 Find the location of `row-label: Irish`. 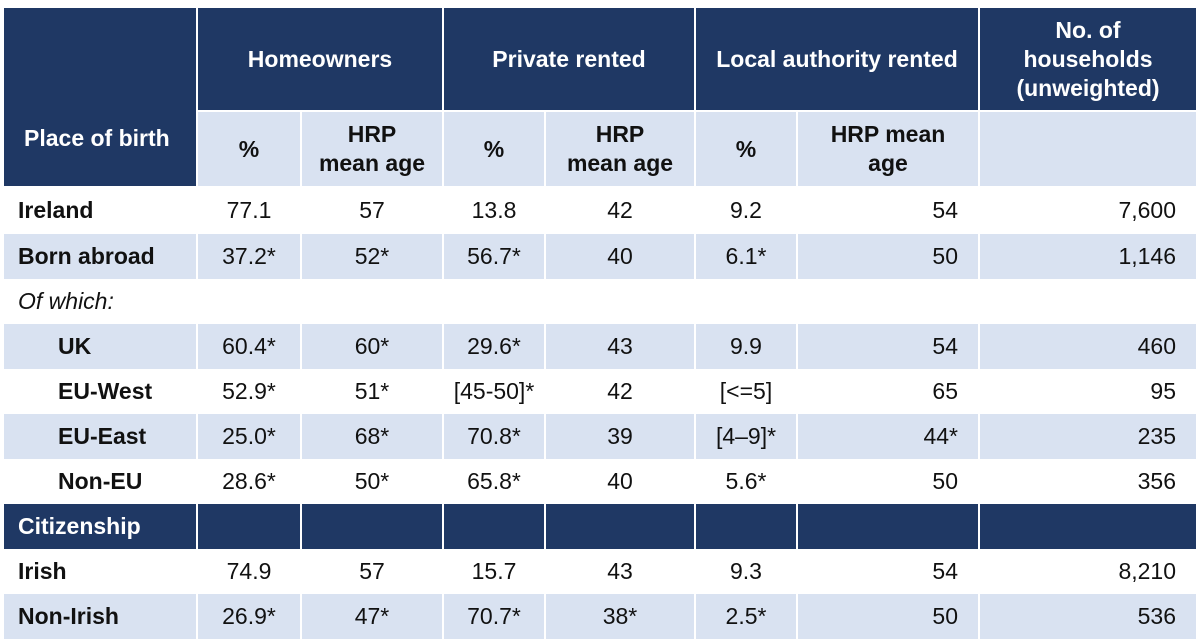

row-label: Irish is located at coordinates (42, 571).